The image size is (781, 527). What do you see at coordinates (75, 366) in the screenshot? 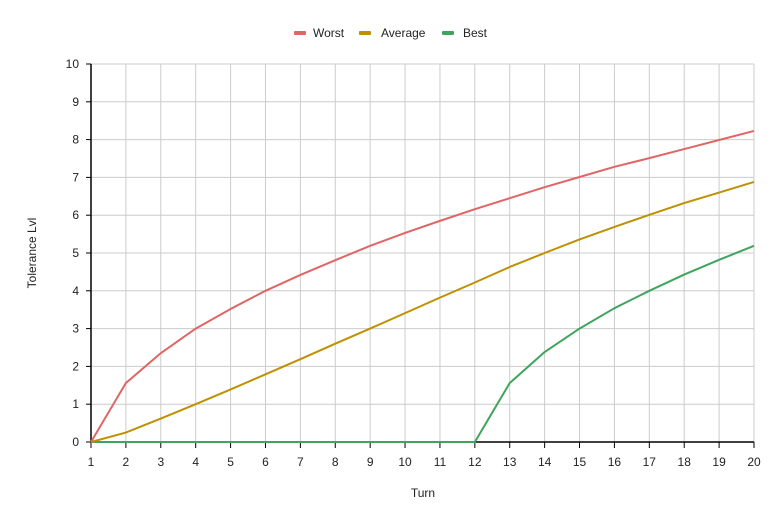
I see `y-tick-label: 2` at bounding box center [75, 366].